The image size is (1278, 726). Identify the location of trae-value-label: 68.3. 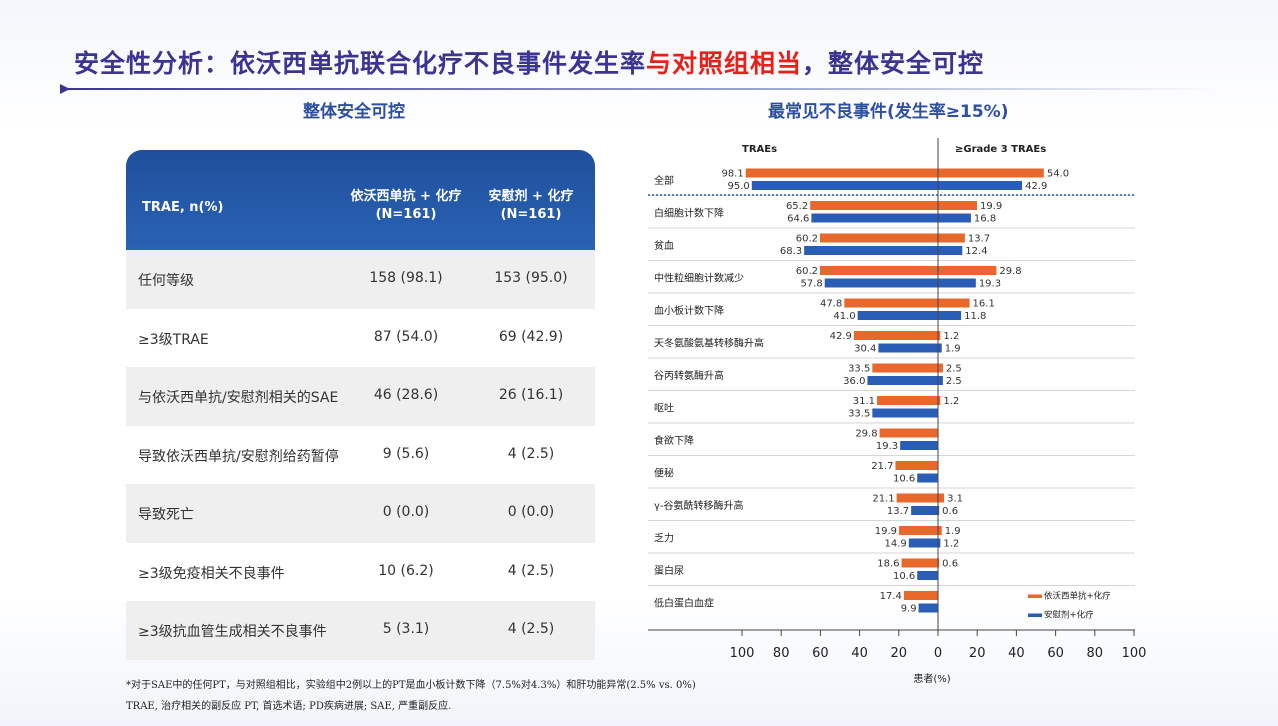
(791, 251).